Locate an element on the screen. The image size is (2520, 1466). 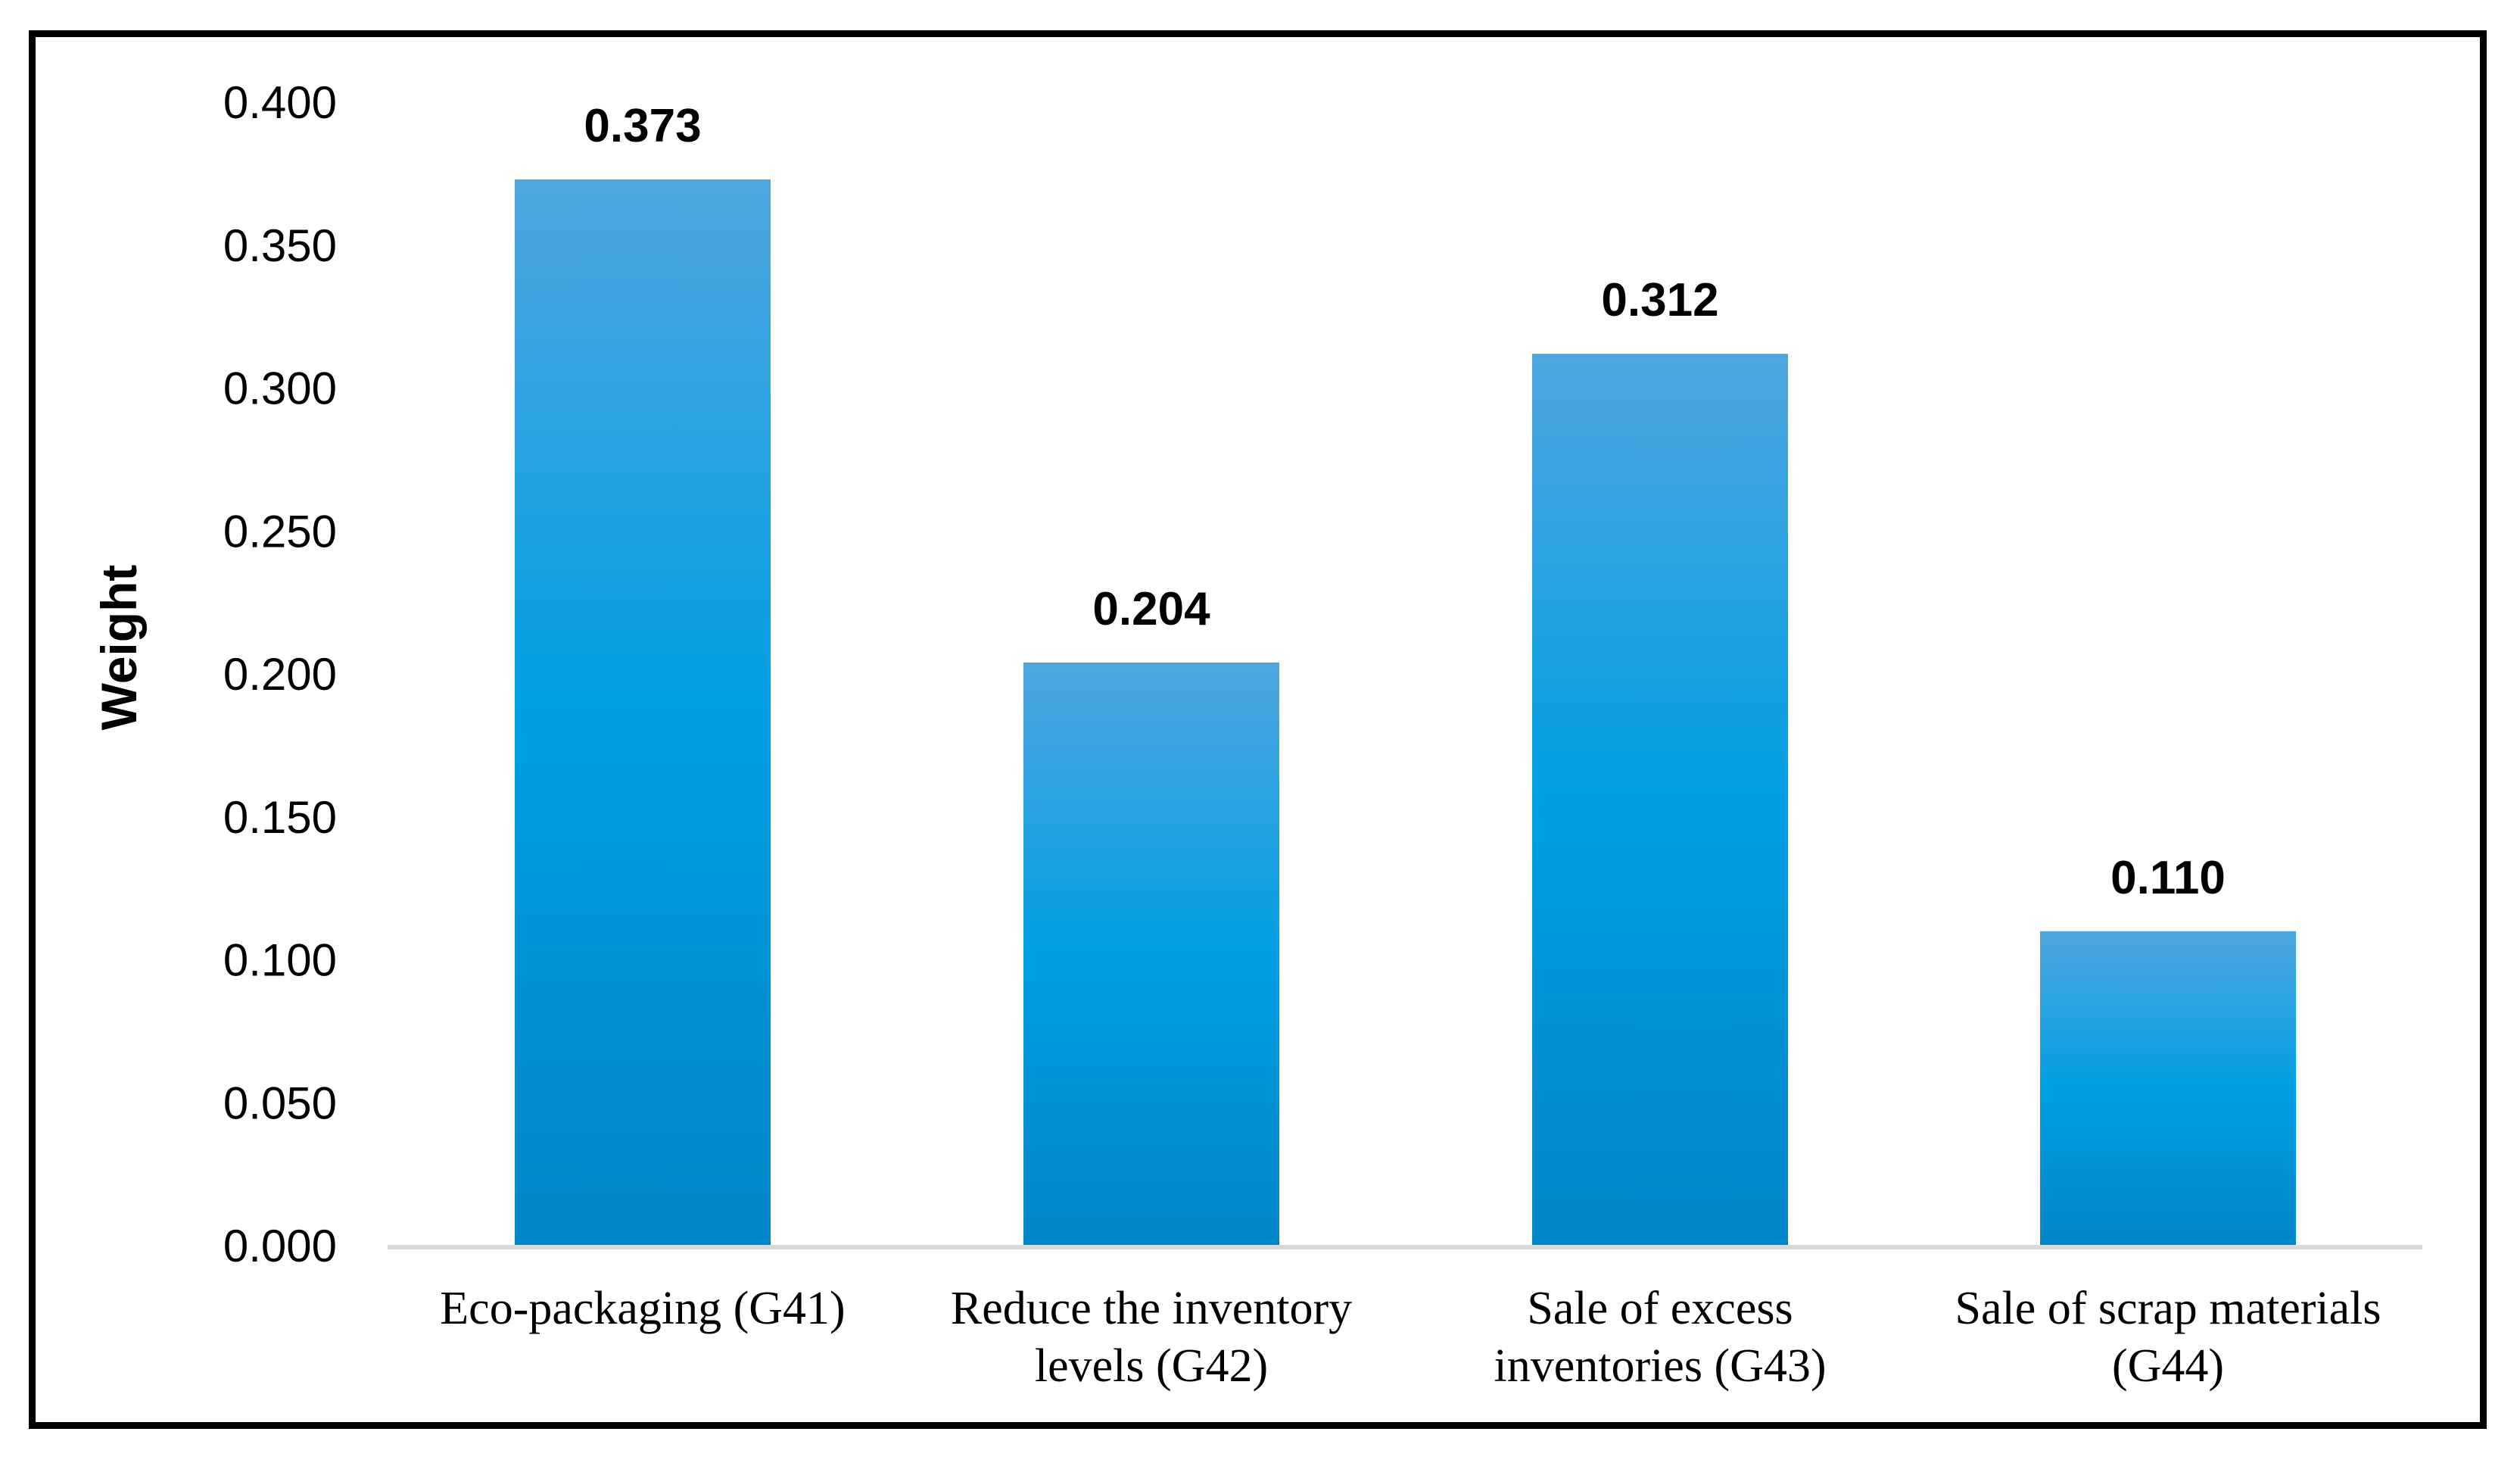
y-tick-label: 0.150 is located at coordinates (280, 817).